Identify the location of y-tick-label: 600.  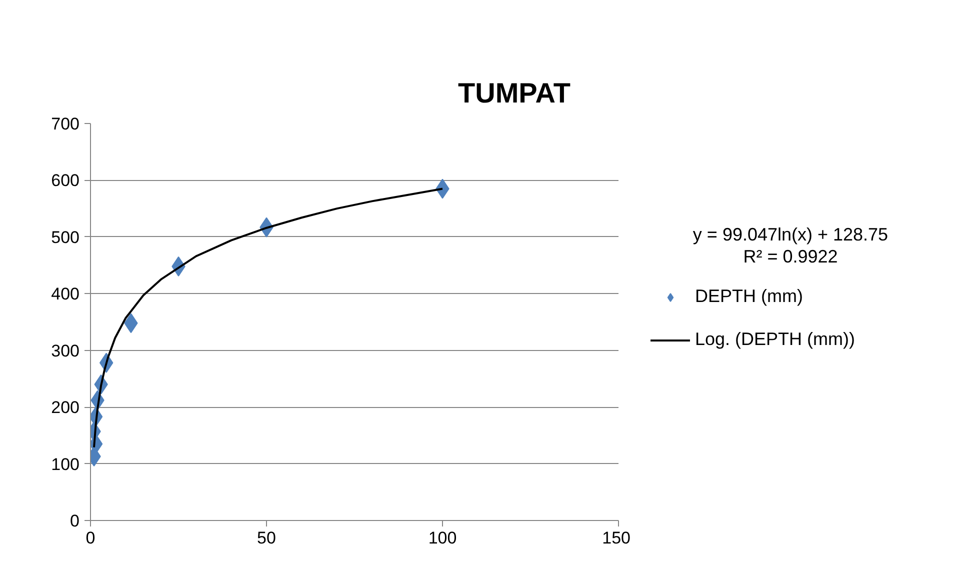
(65, 180).